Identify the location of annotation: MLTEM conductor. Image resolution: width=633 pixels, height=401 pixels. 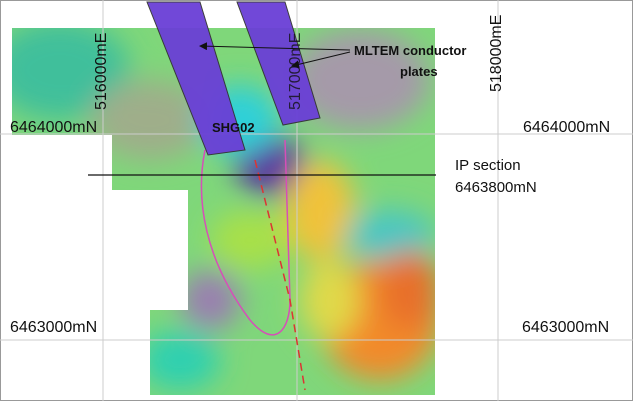
(410, 50).